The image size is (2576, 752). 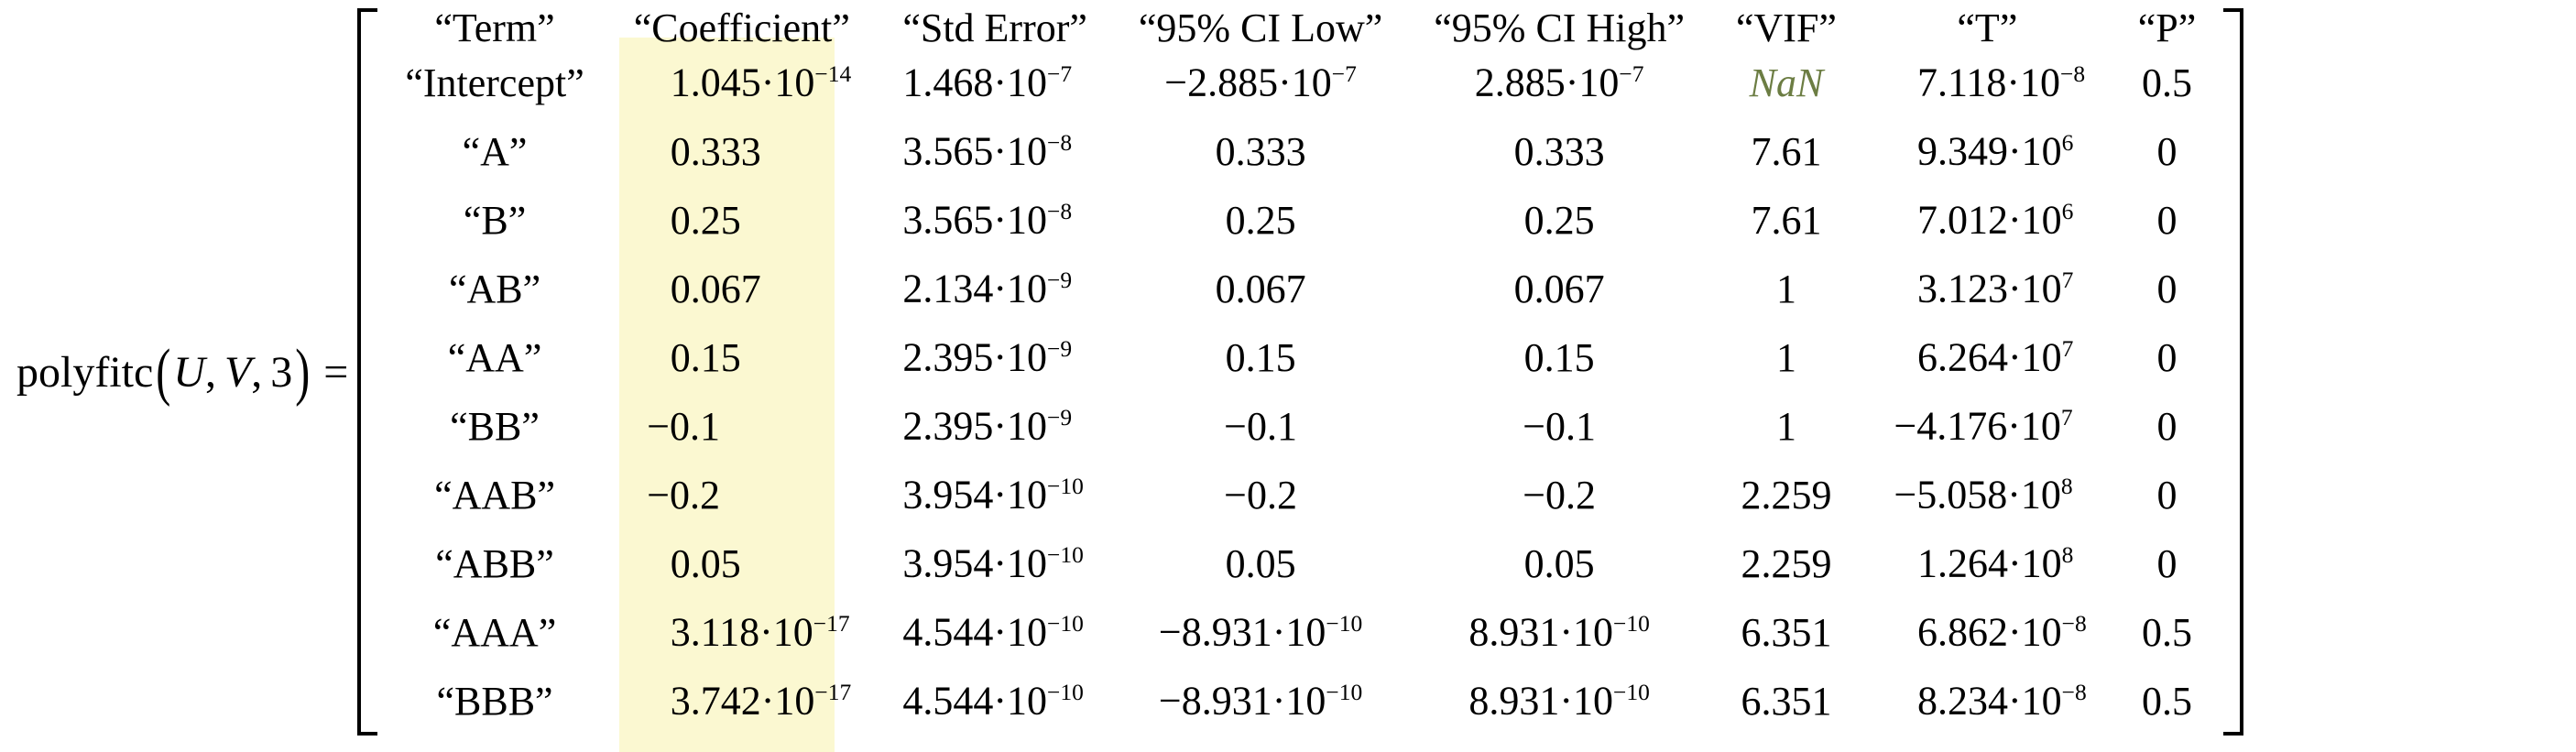 What do you see at coordinates (164, 372) in the screenshot?
I see `open-paren-icon: (` at bounding box center [164, 372].